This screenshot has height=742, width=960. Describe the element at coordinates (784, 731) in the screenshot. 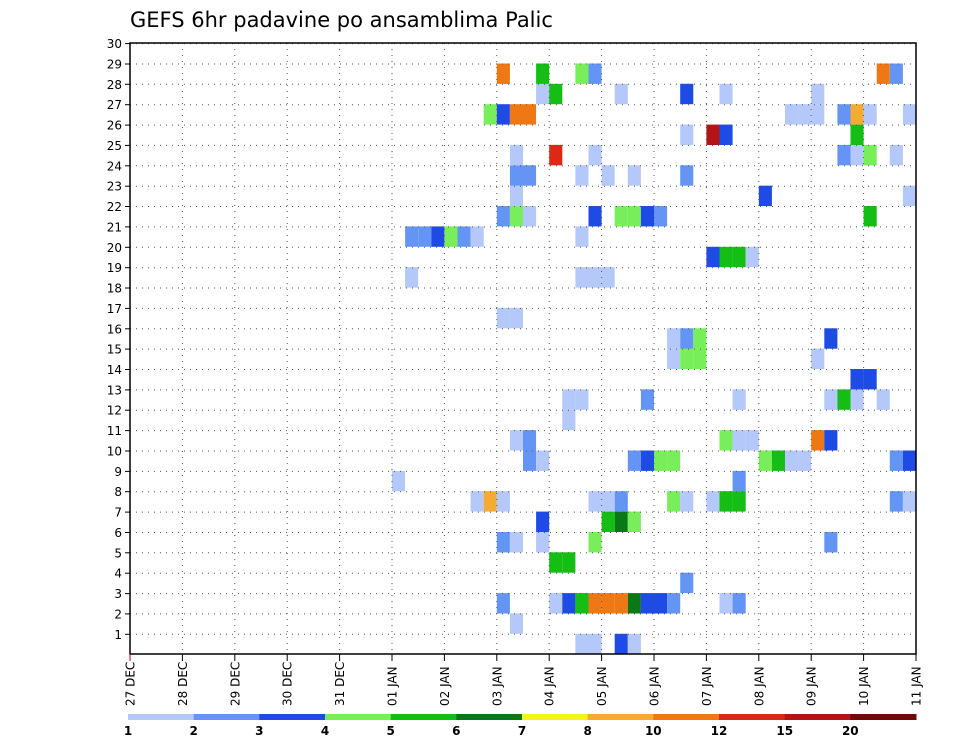

I see `legend-label: 15` at that location.